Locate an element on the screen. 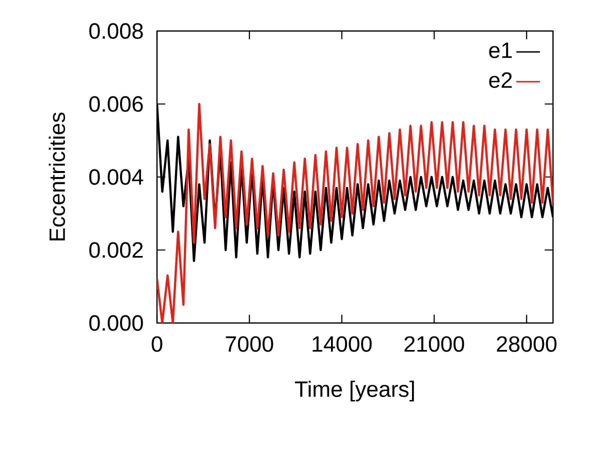  x-tick-label: 21000 is located at coordinates (434, 344).